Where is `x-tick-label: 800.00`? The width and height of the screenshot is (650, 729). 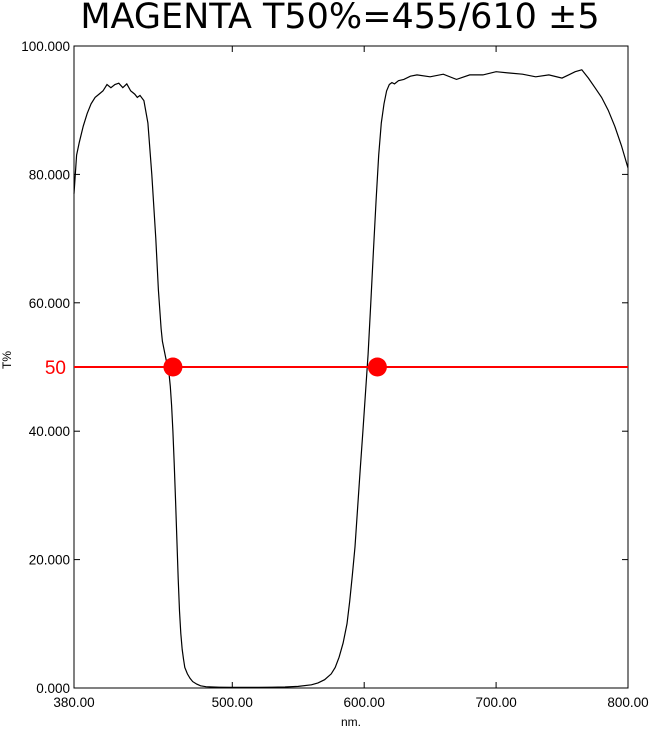
x-tick-label: 800.00 is located at coordinates (627, 702).